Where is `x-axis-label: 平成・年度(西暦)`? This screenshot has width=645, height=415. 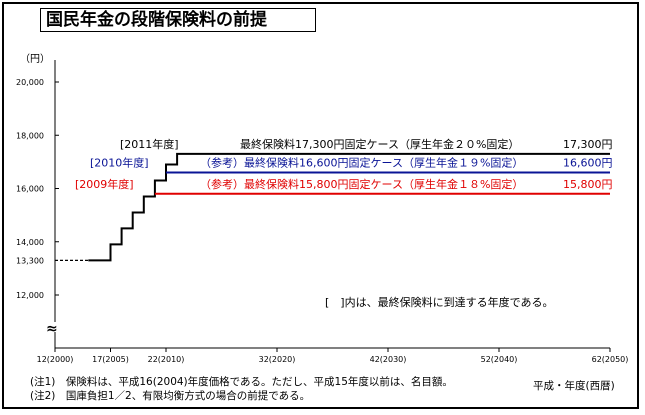 x-axis-label: 平成・年度(西暦) is located at coordinates (574, 386).